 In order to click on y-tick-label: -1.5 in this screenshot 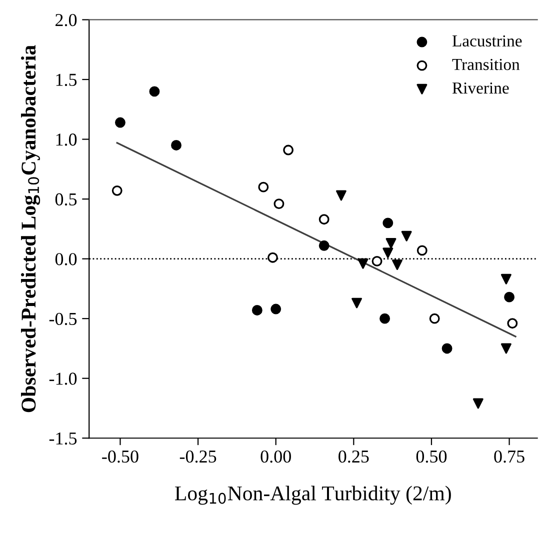, I will do `click(63, 438)`.